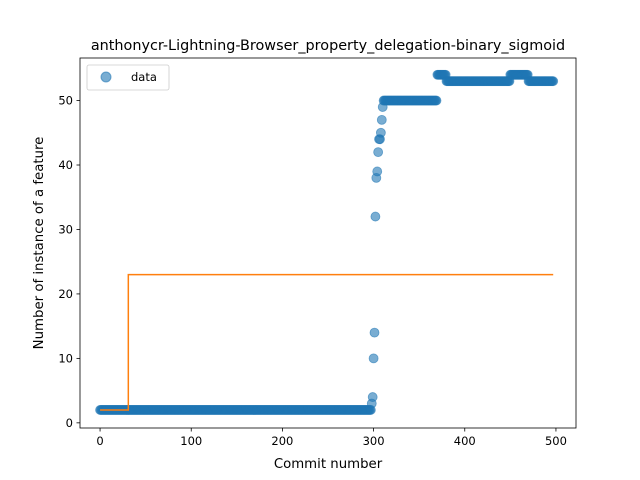 The height and width of the screenshot is (480, 640). I want to click on legend-label-data: data, so click(144, 77).